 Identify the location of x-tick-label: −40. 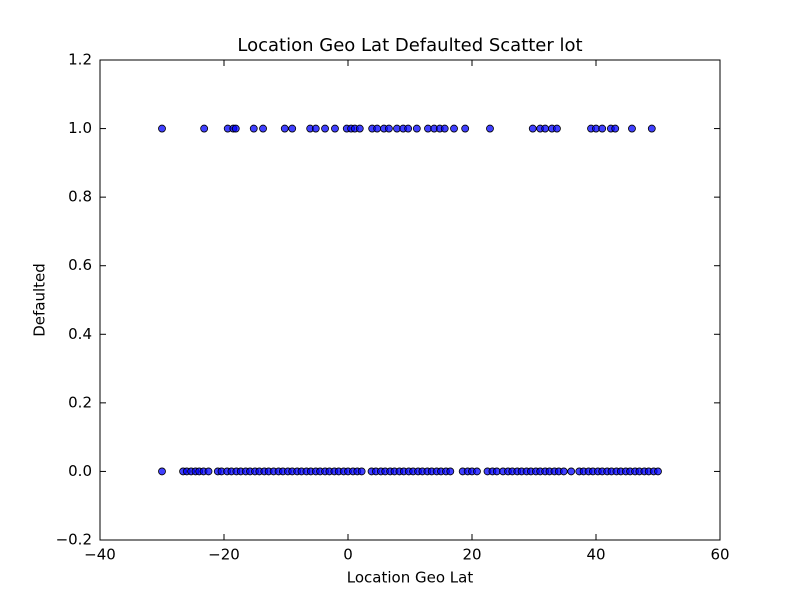
(100, 555).